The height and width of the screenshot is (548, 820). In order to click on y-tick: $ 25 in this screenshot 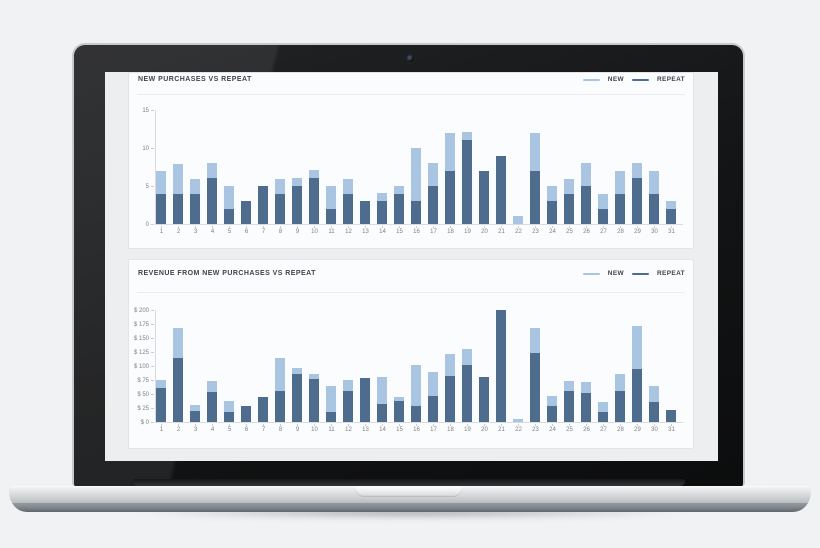, I will do `click(141, 408)`.